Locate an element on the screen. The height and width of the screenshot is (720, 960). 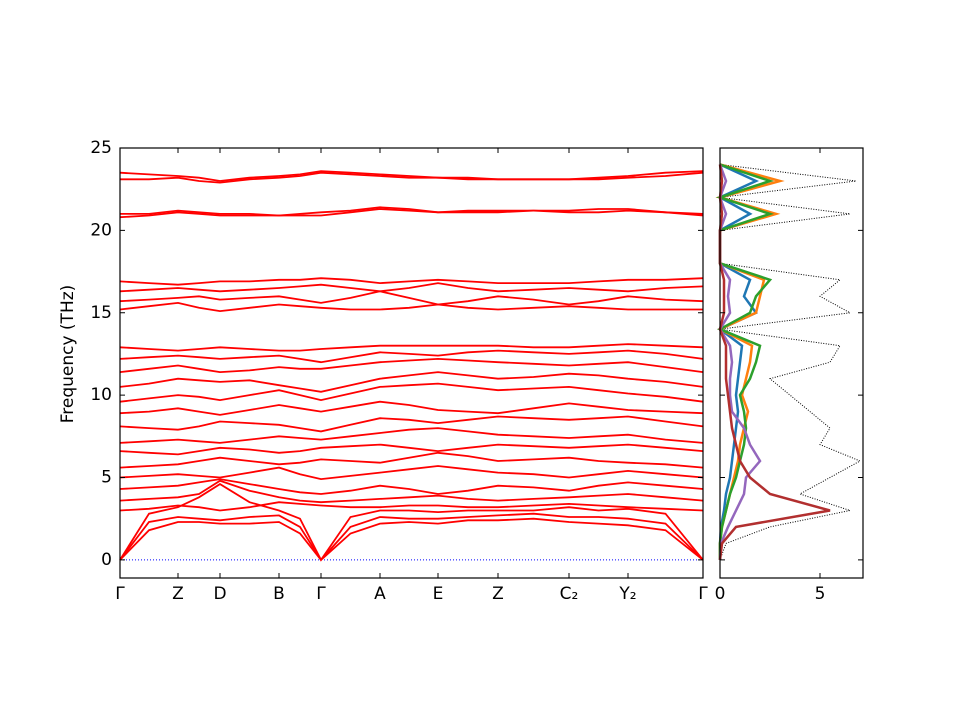
x-tick-label: E is located at coordinates (438, 594).